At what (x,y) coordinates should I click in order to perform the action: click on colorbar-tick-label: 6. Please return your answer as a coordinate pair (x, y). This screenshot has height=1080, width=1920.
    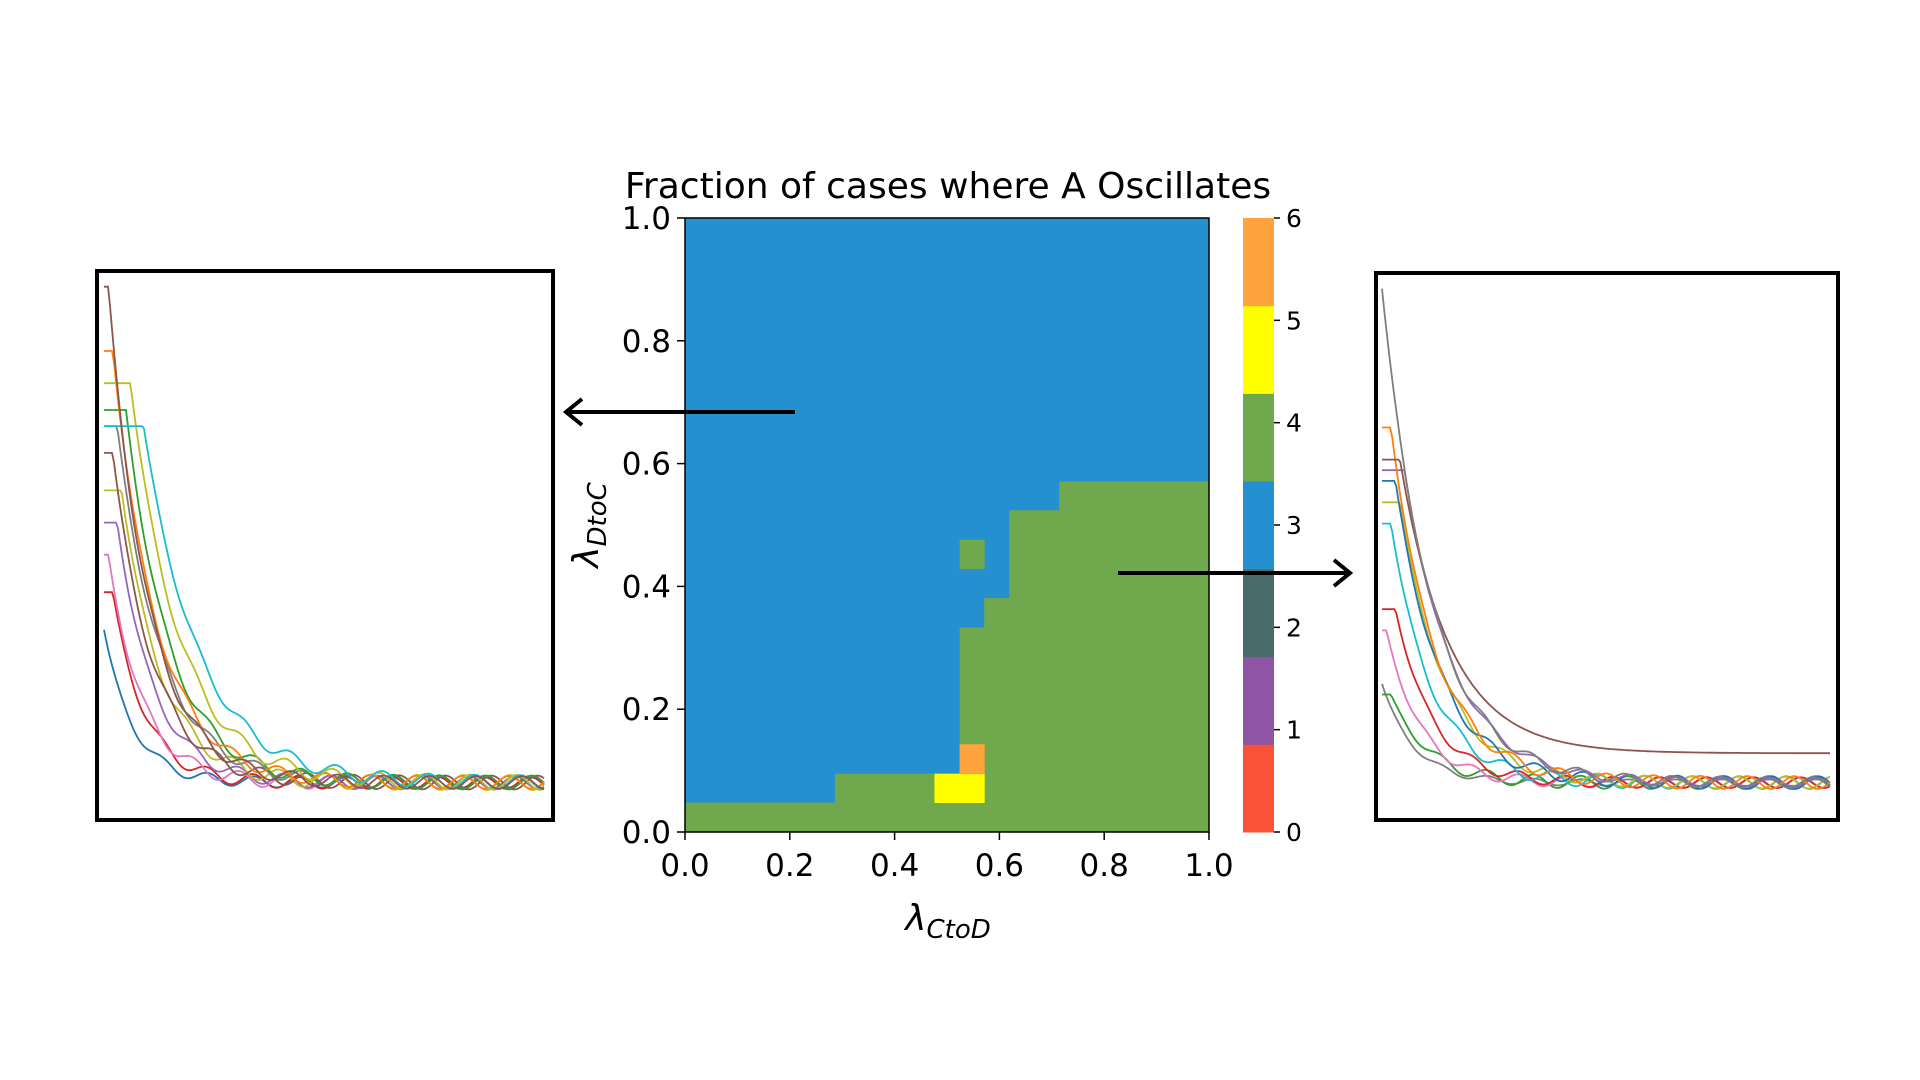
    Looking at the image, I should click on (1294, 218).